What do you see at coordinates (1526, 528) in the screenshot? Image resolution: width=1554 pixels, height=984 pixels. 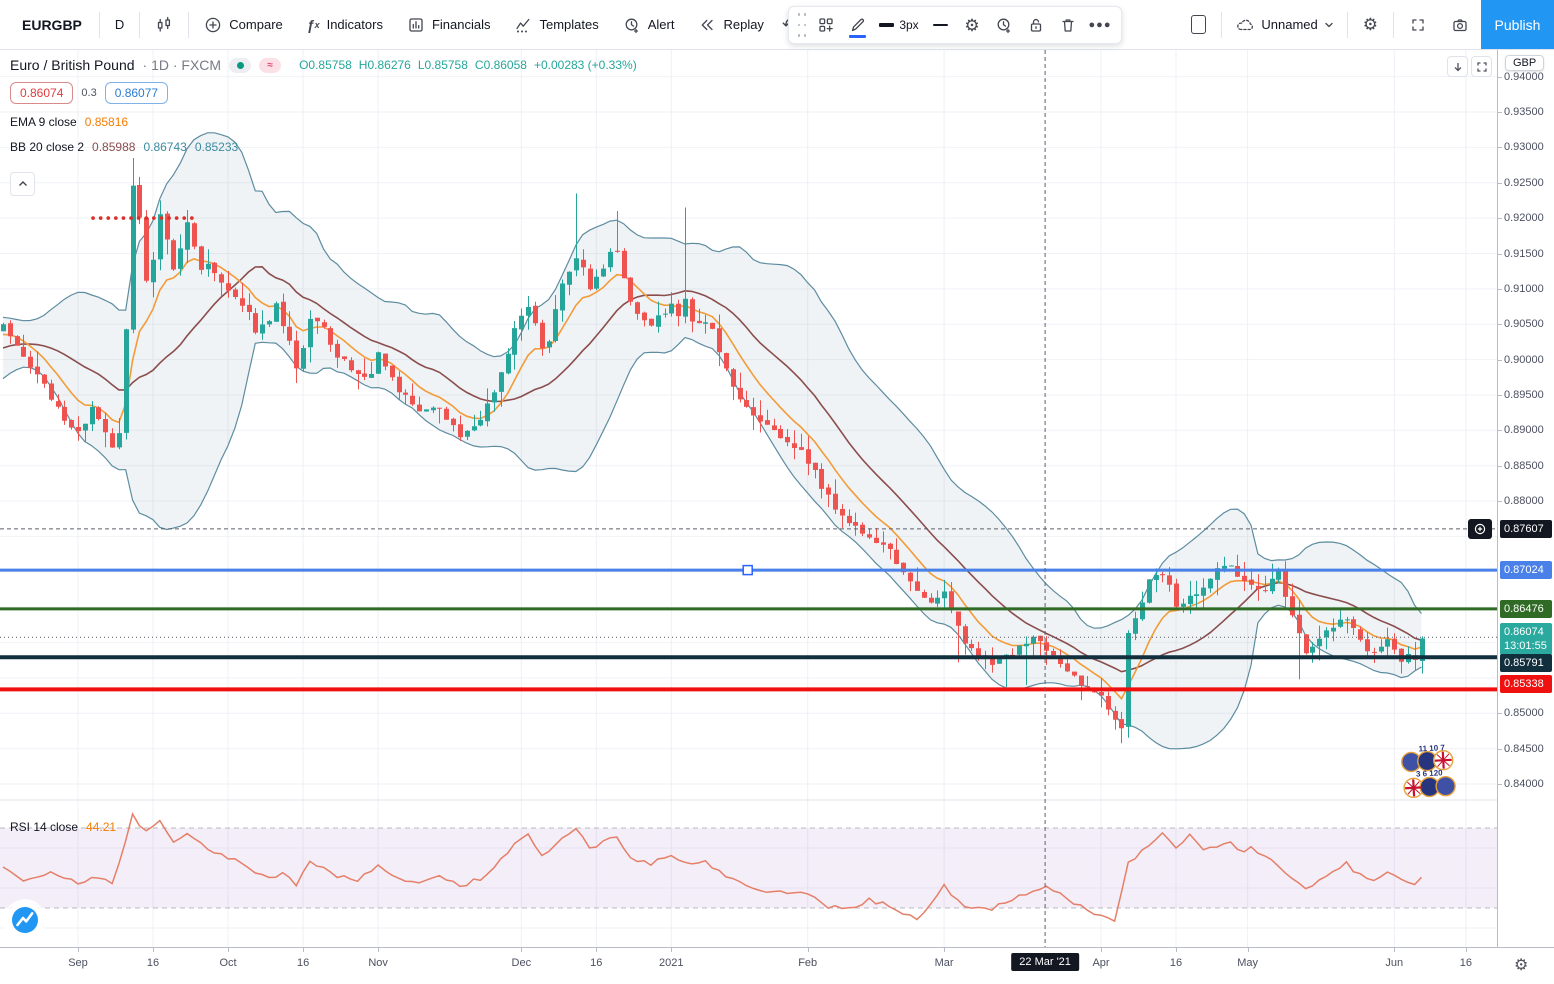 I see `crosshair-price-badge: 0.87607` at bounding box center [1526, 528].